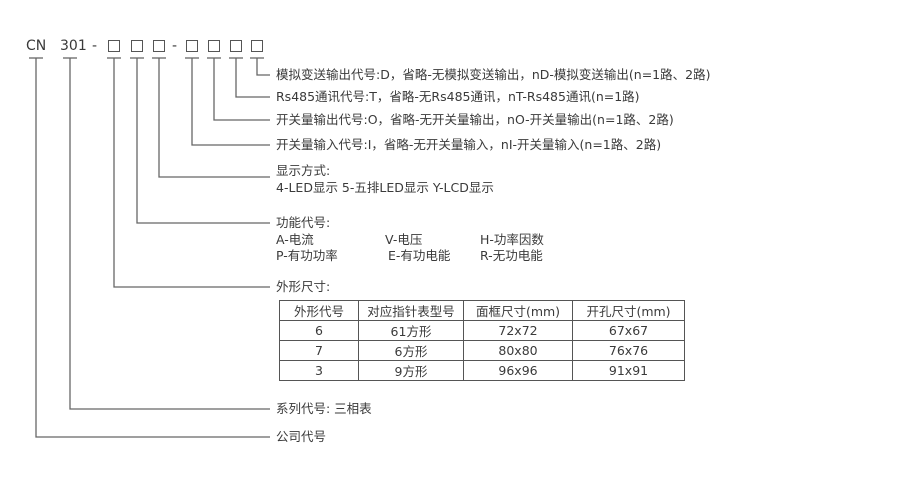 The width and height of the screenshot is (900, 483). What do you see at coordinates (518, 350) in the screenshot?
I see `cell: 80x80` at bounding box center [518, 350].